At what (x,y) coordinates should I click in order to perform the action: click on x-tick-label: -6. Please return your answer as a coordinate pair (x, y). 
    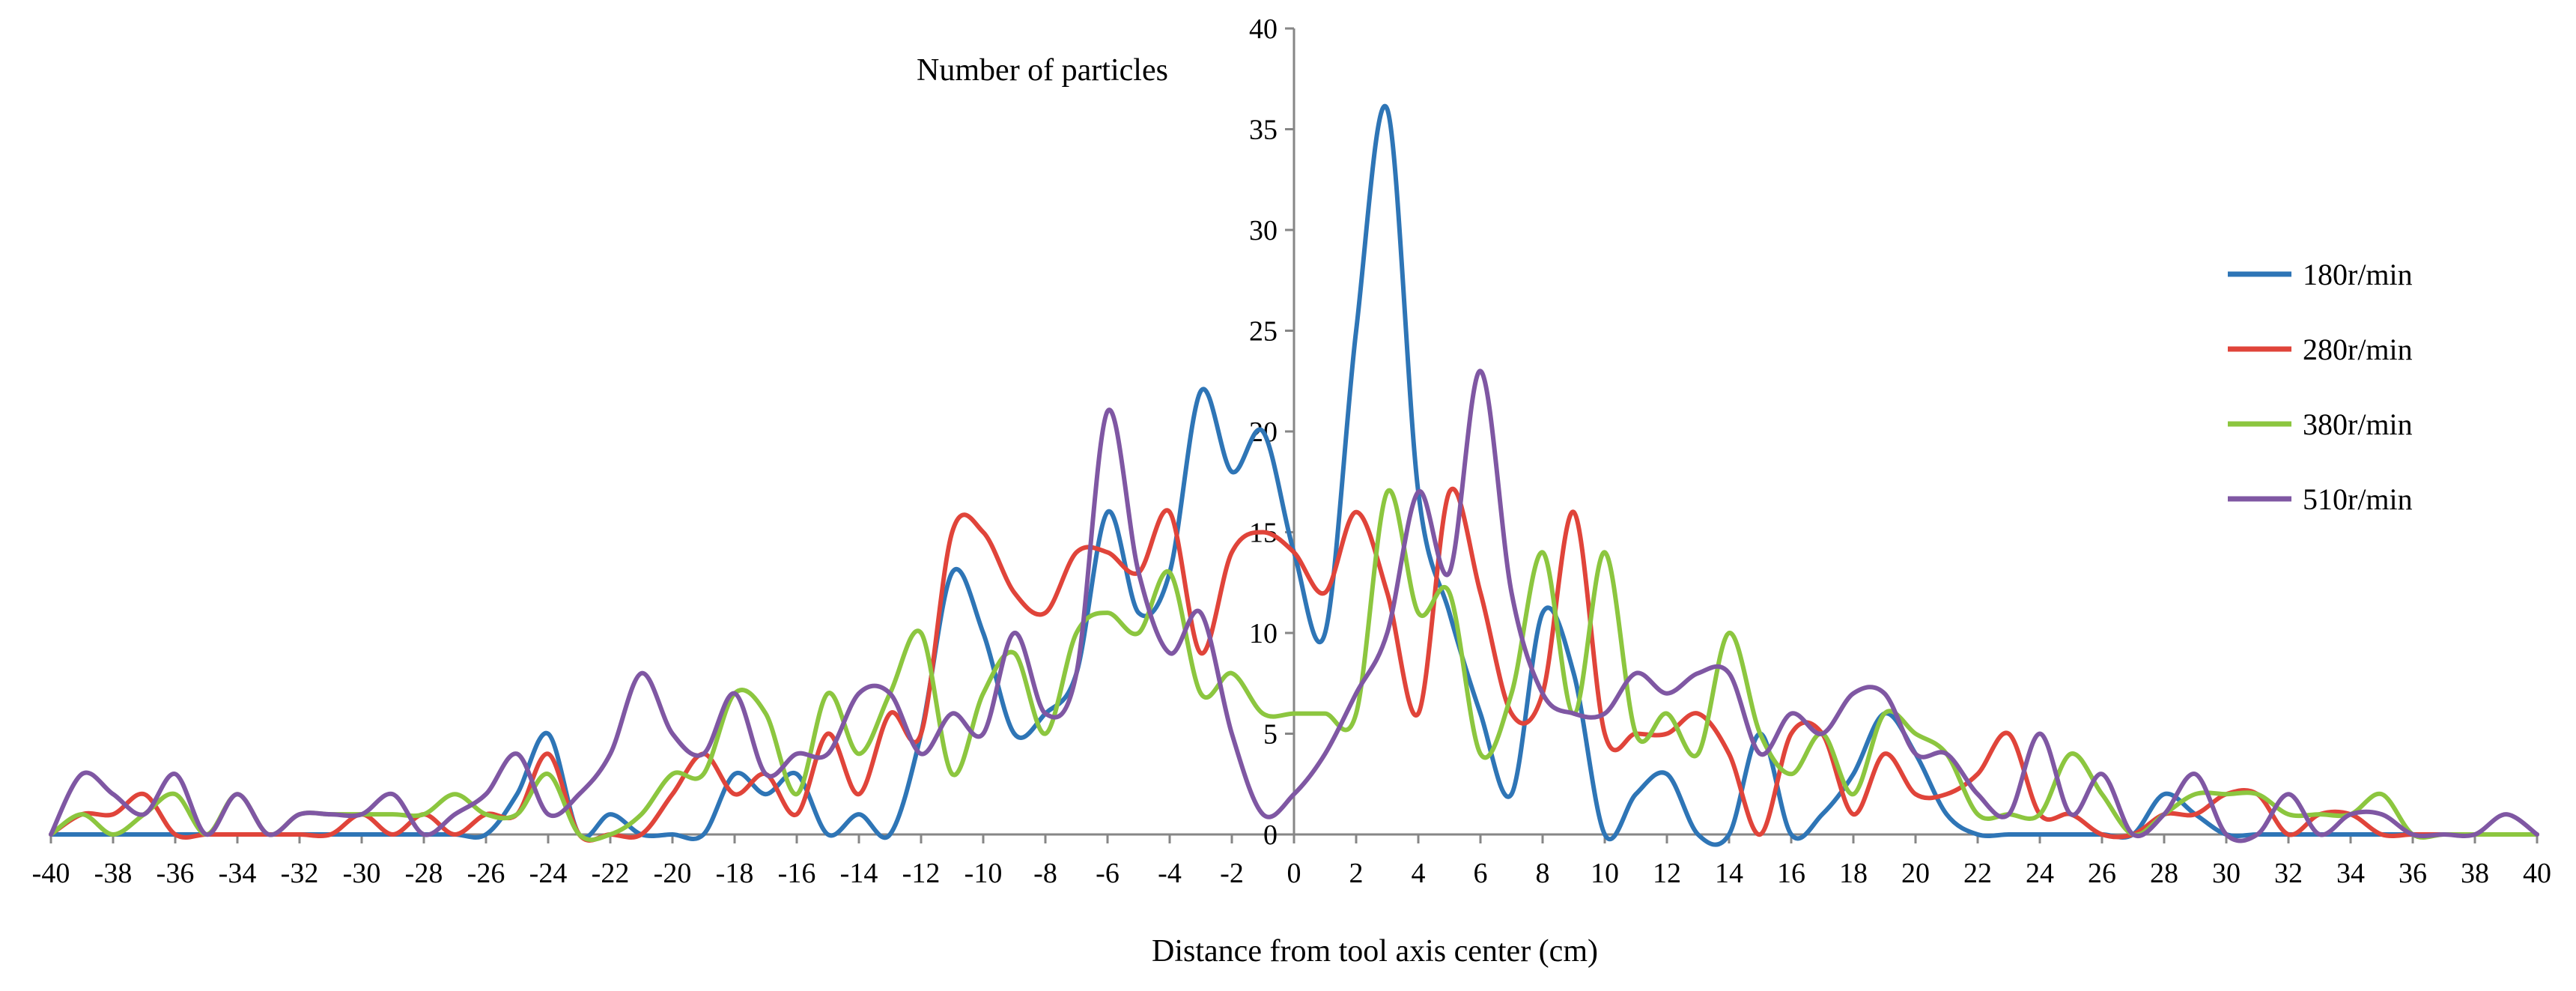
    Looking at the image, I should click on (1108, 873).